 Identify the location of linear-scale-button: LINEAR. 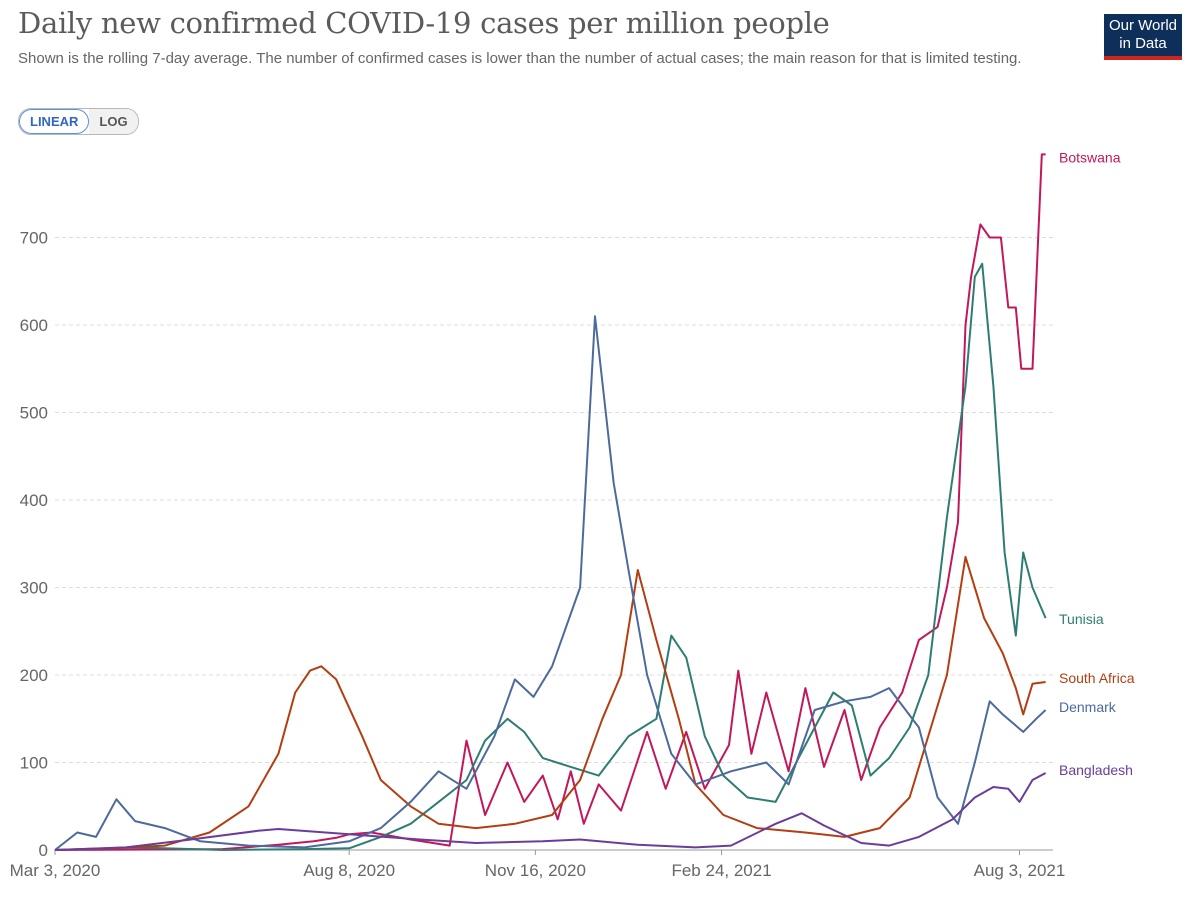
(54, 121).